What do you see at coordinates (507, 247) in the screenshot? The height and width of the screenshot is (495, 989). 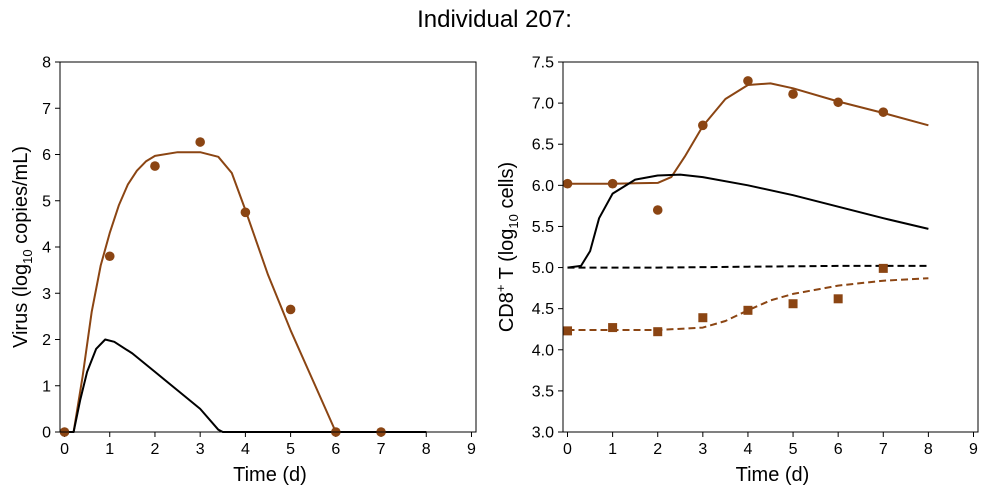 I see `chart2-ylabel: CD8+ T (log10 cells)` at bounding box center [507, 247].